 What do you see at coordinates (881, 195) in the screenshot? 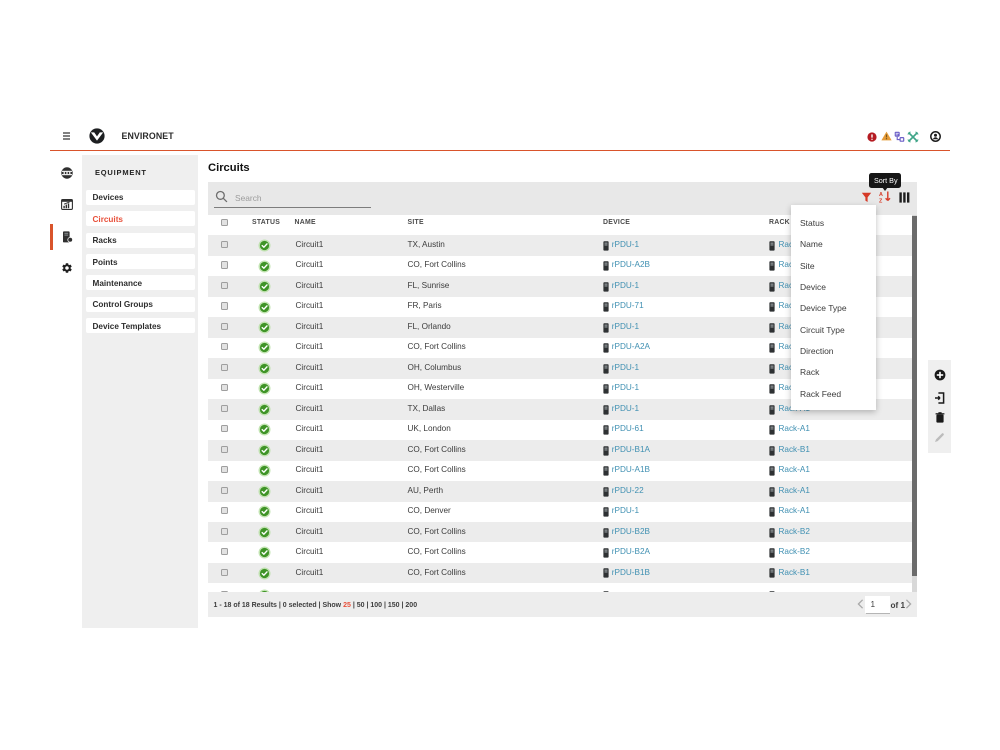
I see `svg-text: A` at bounding box center [881, 195].